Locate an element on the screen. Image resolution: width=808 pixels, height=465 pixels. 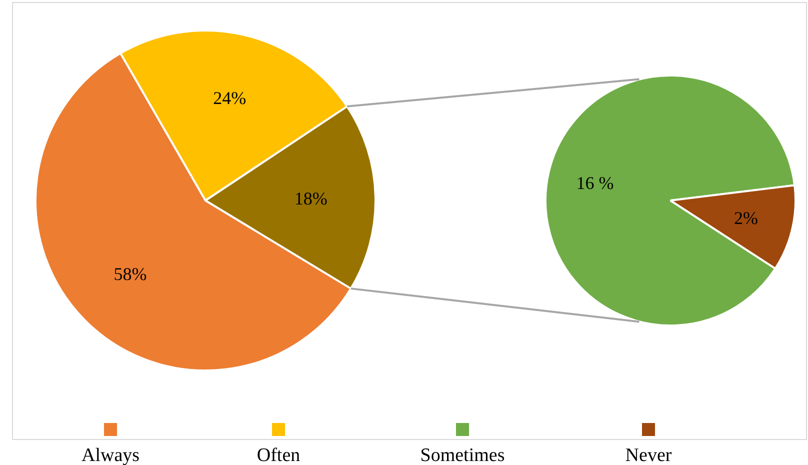
legend-label: Sometimes is located at coordinates (462, 455).